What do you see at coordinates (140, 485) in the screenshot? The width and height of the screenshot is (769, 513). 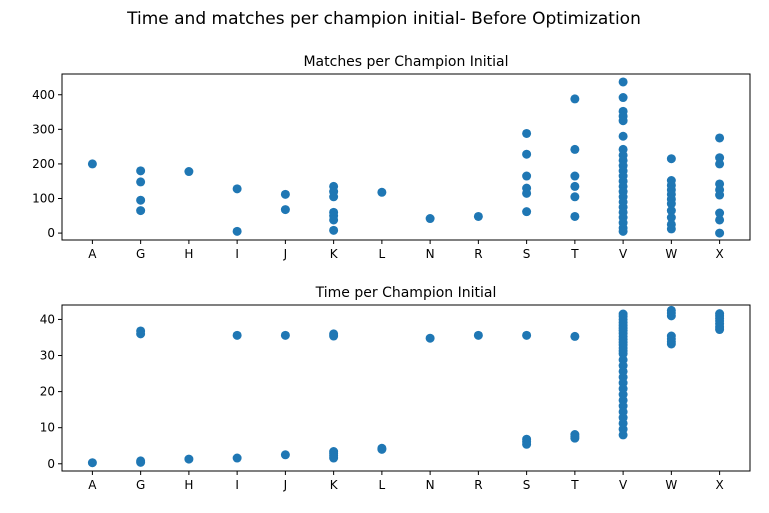 I see `time-x-tick-label: G` at bounding box center [140, 485].